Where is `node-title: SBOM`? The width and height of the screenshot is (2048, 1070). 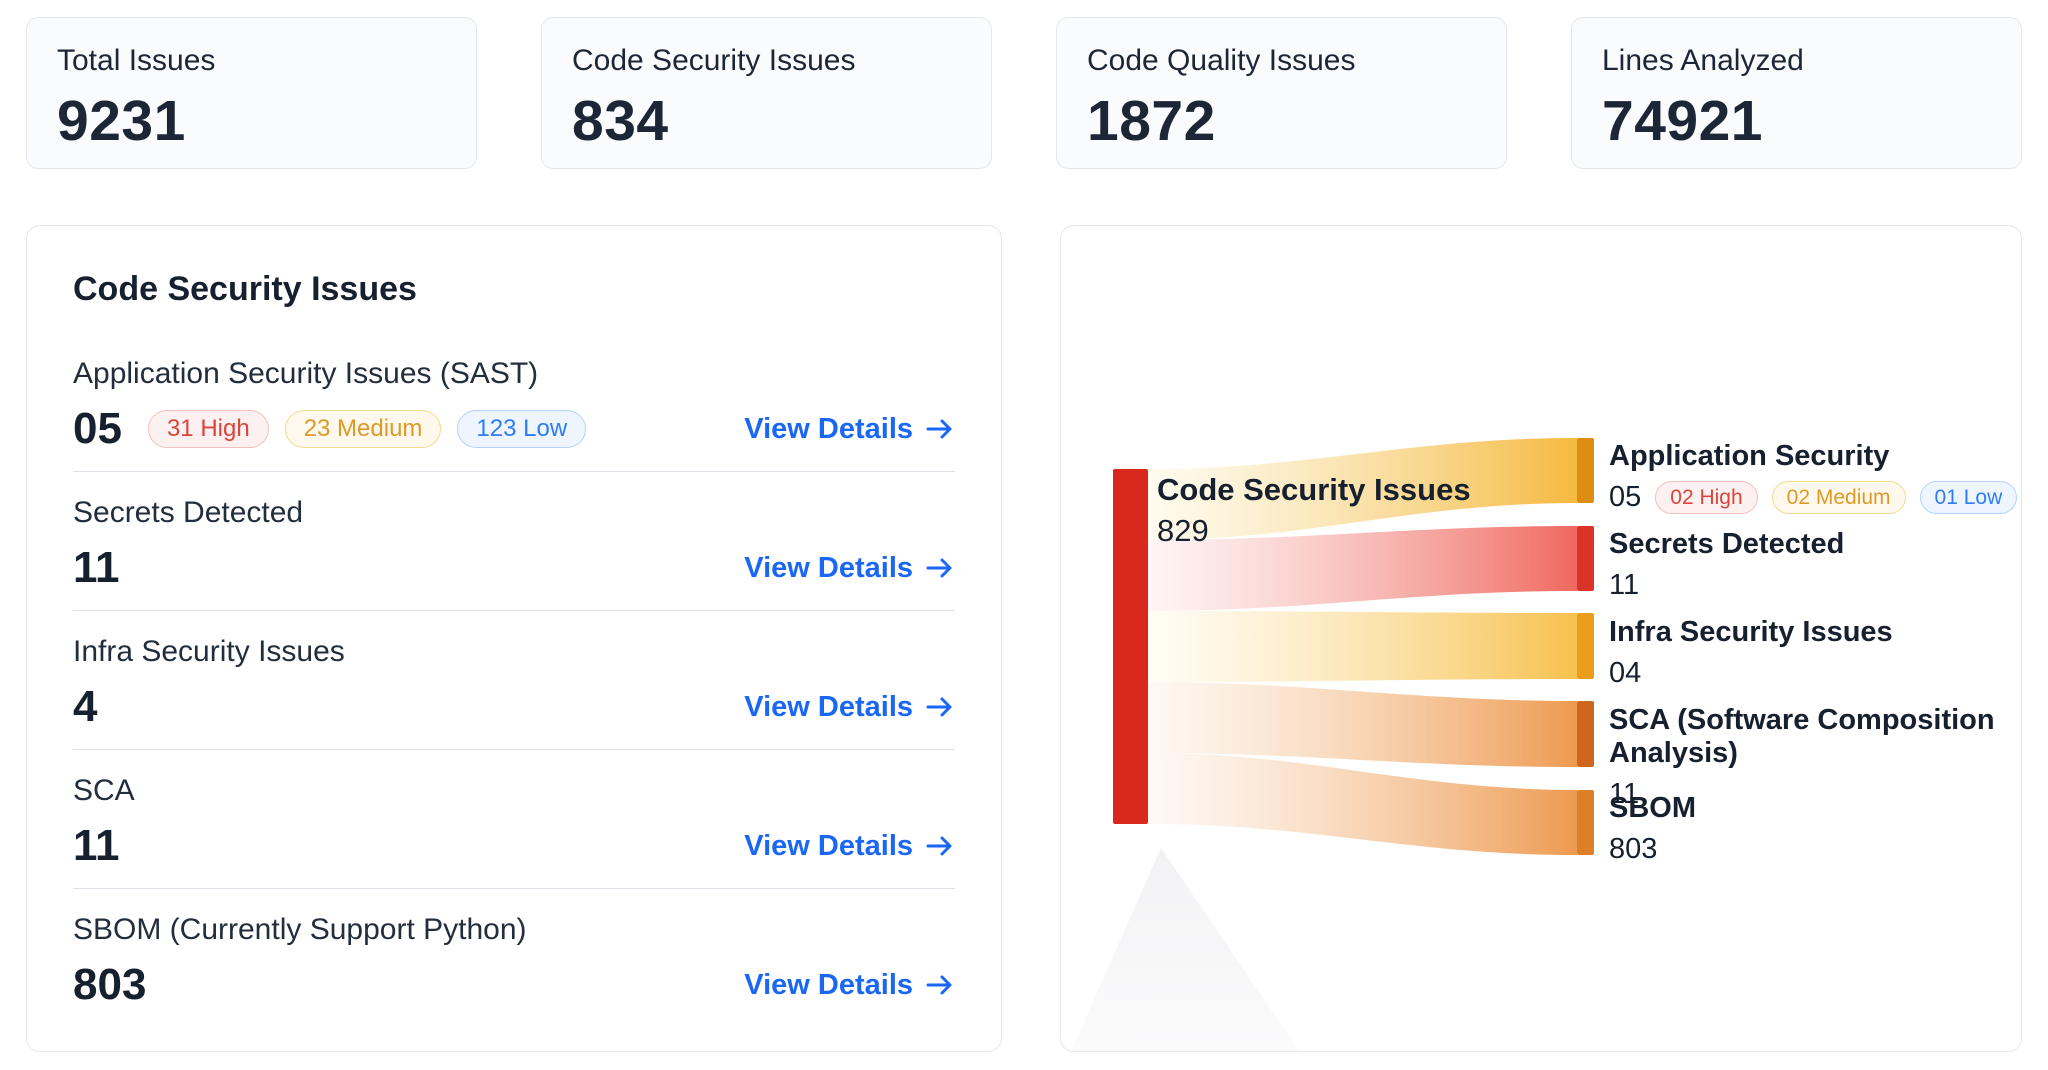 node-title: SBOM is located at coordinates (1652, 808).